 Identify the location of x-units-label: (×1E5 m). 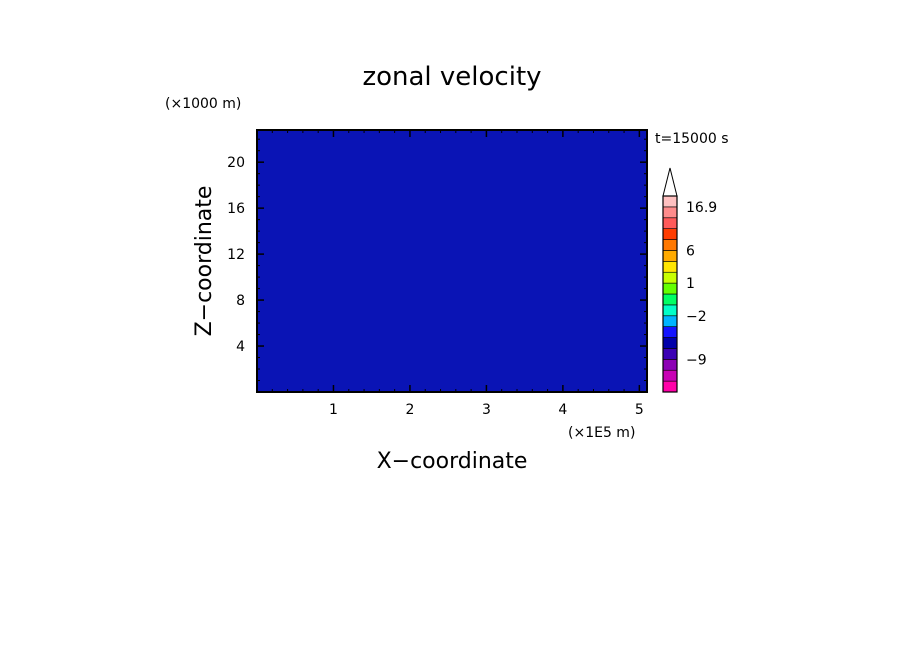
(601, 433).